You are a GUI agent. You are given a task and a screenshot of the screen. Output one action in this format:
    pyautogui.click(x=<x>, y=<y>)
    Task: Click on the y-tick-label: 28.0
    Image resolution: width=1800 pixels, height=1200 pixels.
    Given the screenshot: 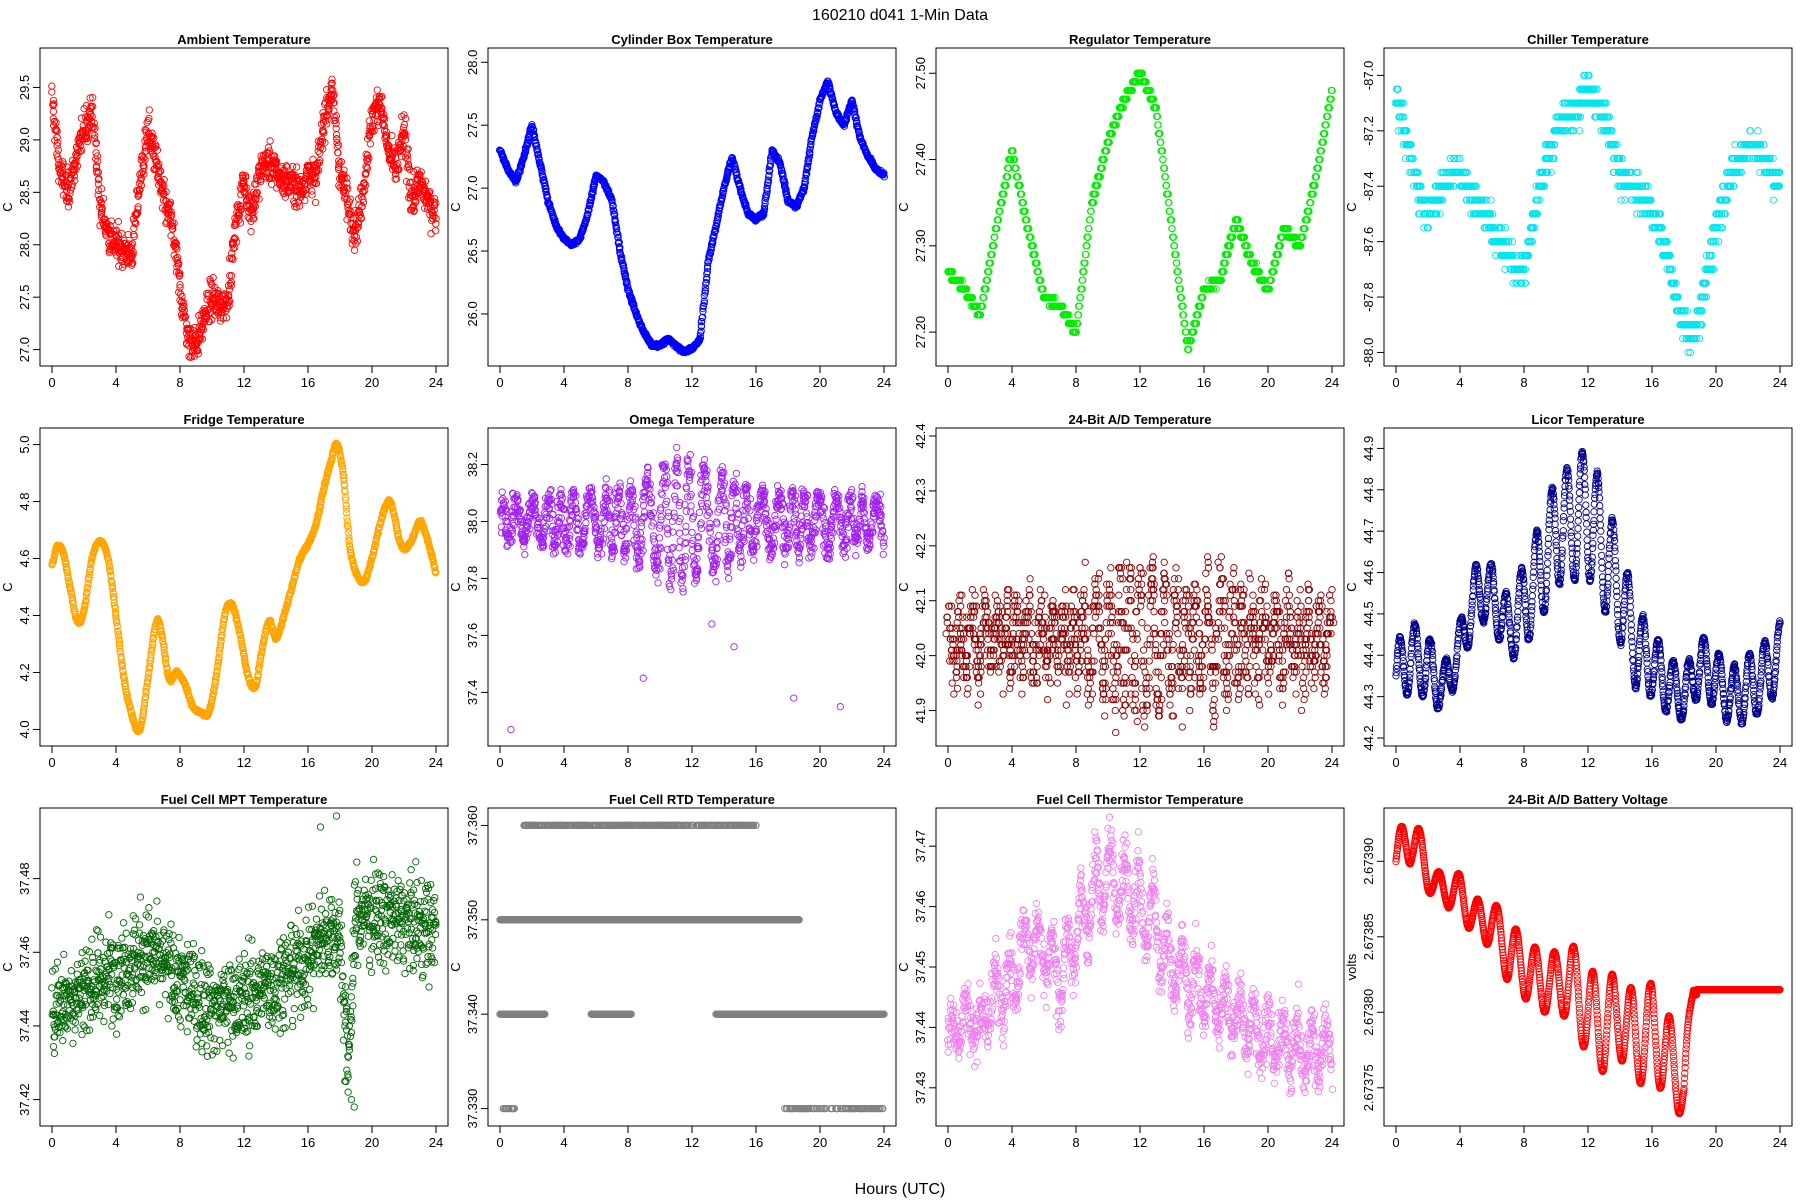 What is the action you would take?
    pyautogui.click(x=472, y=62)
    